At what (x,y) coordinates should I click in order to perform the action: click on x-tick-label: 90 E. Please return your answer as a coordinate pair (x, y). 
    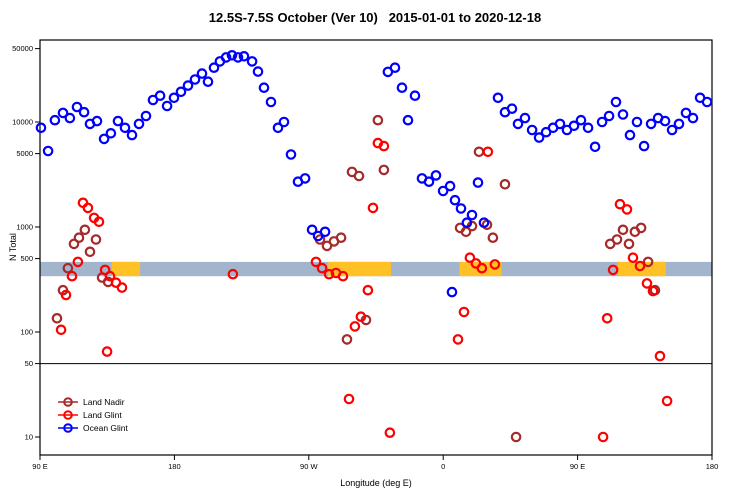
    Looking at the image, I should click on (39, 466).